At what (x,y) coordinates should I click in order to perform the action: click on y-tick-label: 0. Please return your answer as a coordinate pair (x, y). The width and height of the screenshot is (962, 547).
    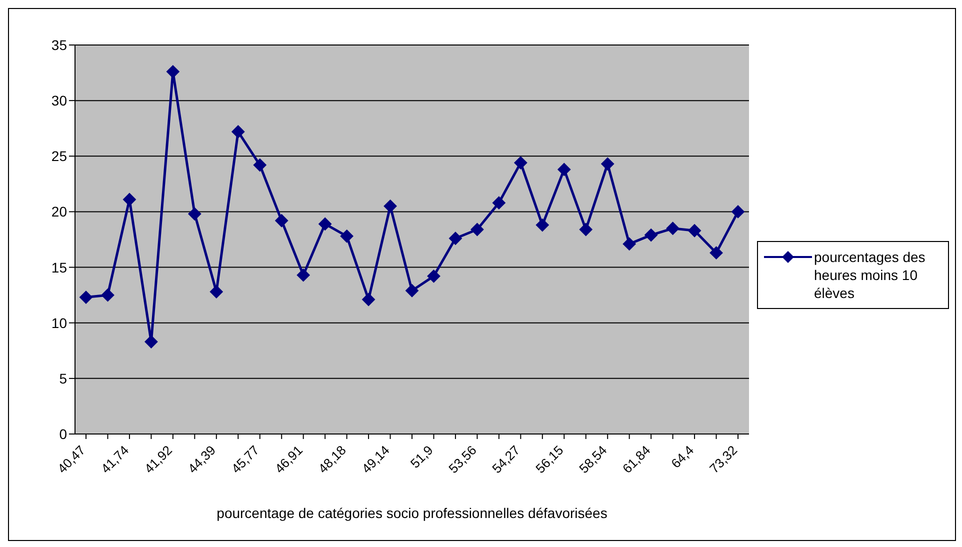
    Looking at the image, I should click on (63, 434).